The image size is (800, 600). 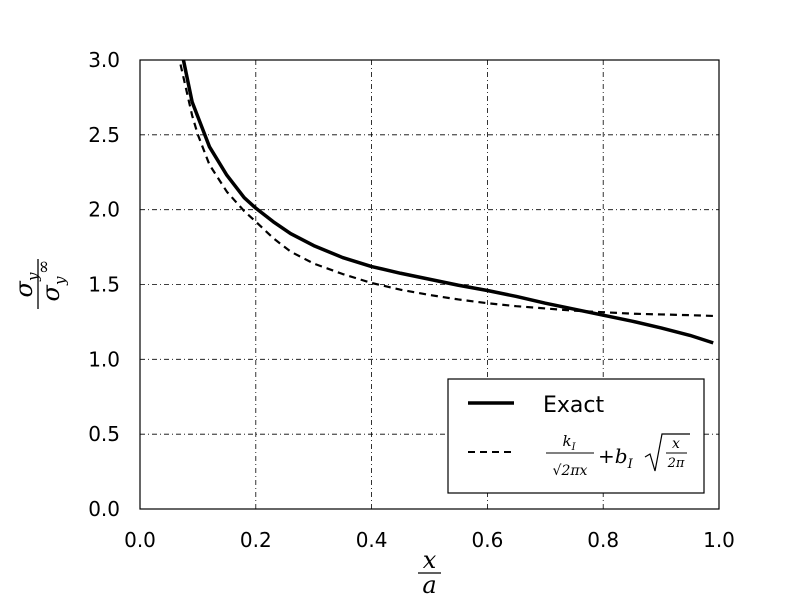 What do you see at coordinates (676, 463) in the screenshot?
I see `svg-text: 2π` at bounding box center [676, 463].